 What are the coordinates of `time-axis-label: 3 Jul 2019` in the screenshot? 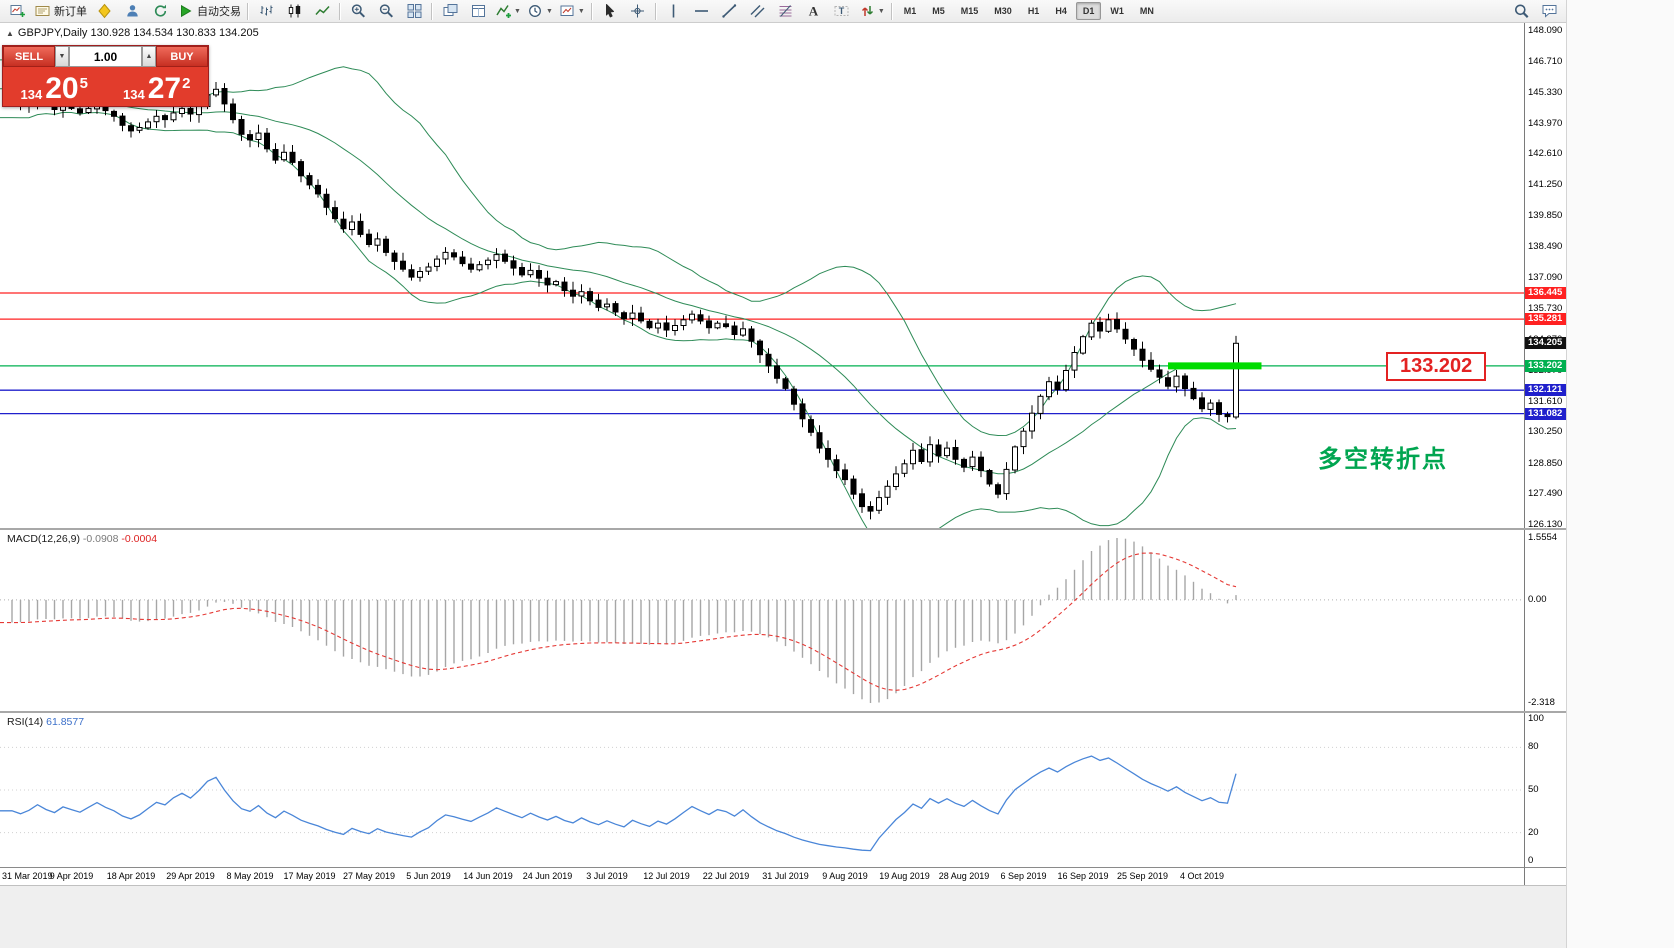 It's located at (607, 876).